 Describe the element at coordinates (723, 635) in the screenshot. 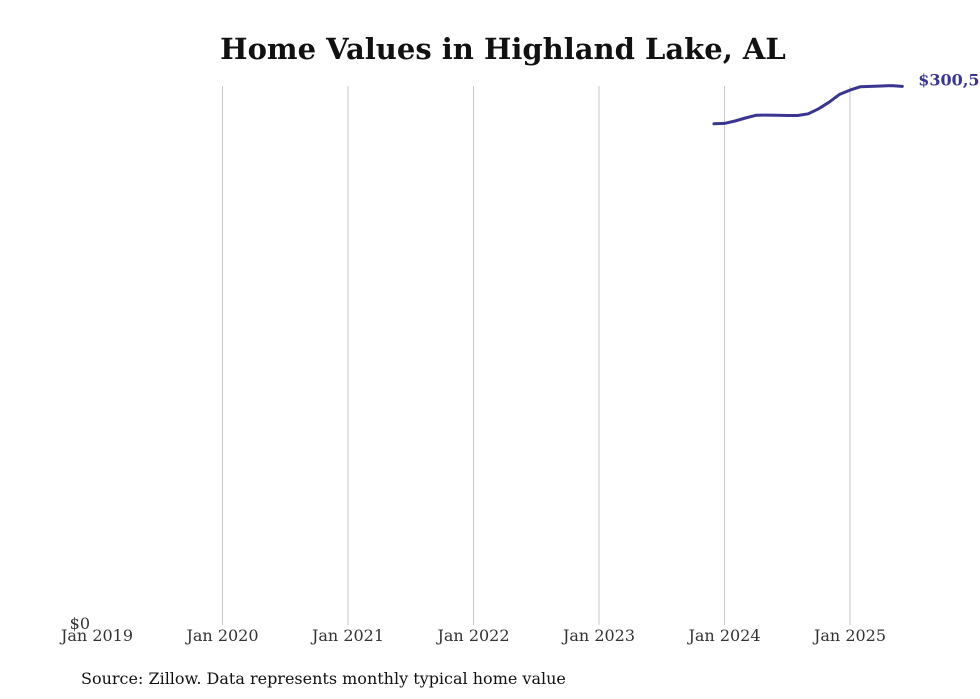

I see `x-tick-label: Jan 2024` at that location.